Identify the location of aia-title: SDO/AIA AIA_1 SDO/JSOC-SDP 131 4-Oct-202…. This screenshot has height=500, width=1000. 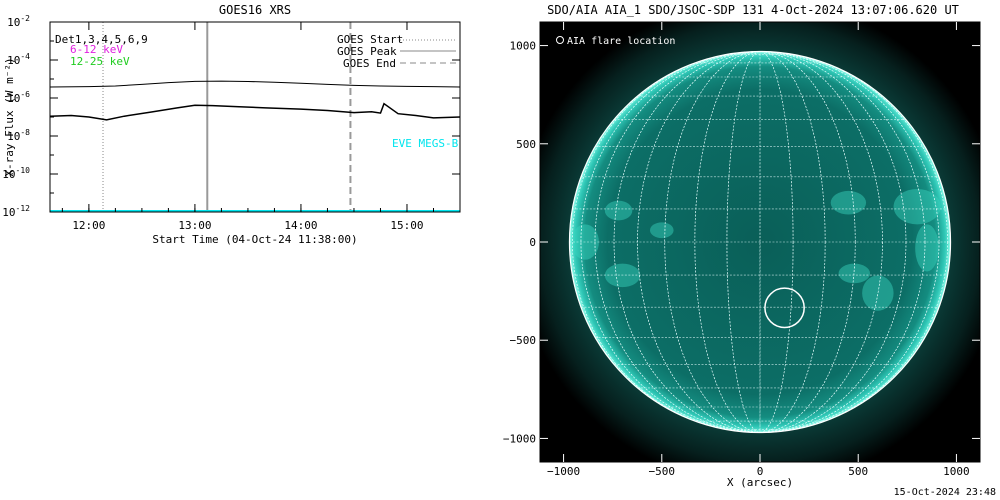
(753, 10).